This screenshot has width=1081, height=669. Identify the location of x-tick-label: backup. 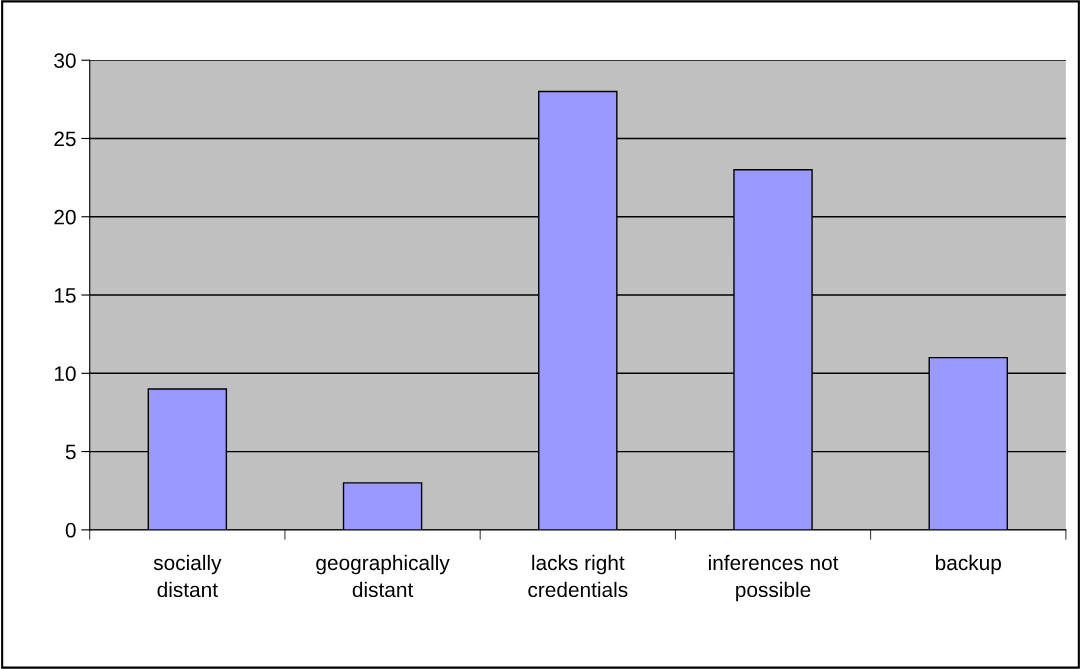
(968, 564).